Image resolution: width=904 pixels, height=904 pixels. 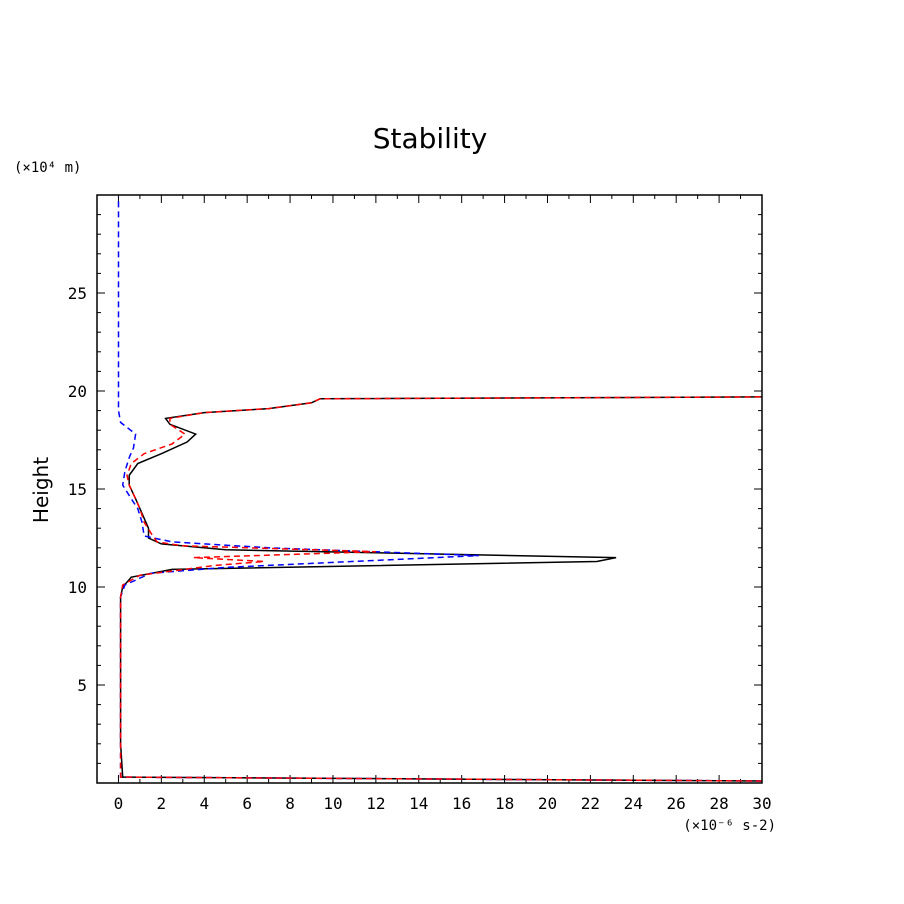 I want to click on x-tick-label: 14, so click(x=418, y=803).